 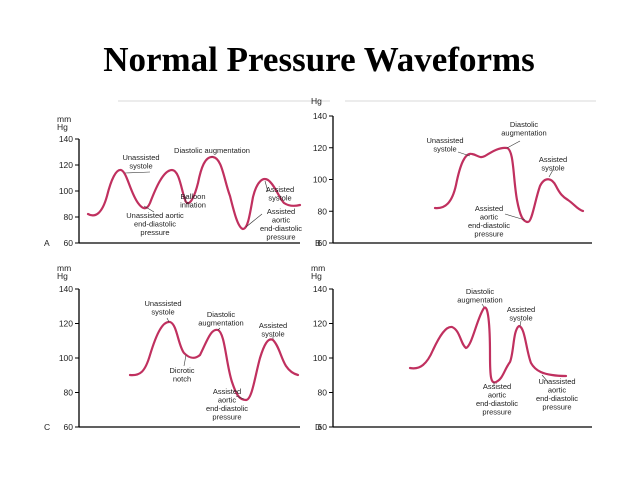 I want to click on annotation-label: inflation, so click(x=193, y=205).